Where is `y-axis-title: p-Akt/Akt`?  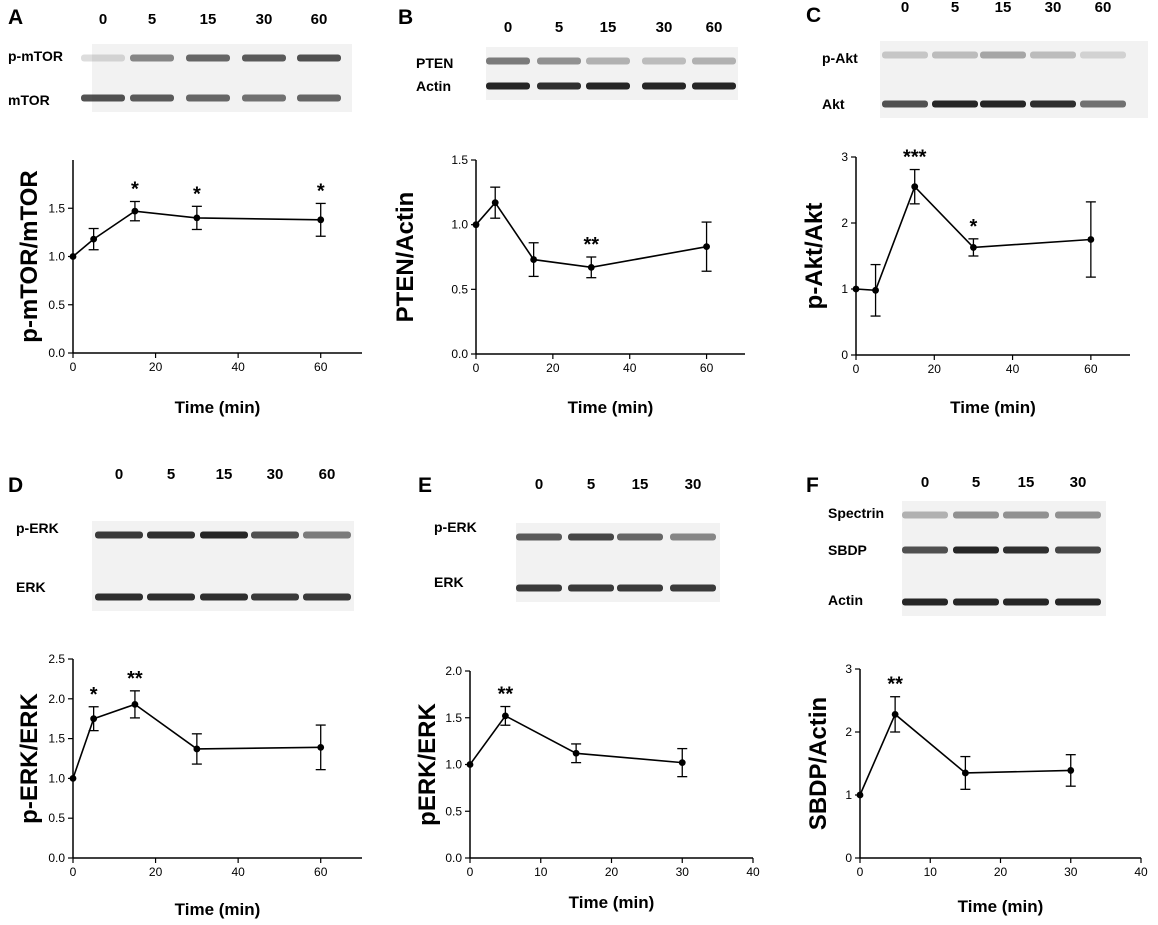
y-axis-title: p-Akt/Akt is located at coordinates (814, 256).